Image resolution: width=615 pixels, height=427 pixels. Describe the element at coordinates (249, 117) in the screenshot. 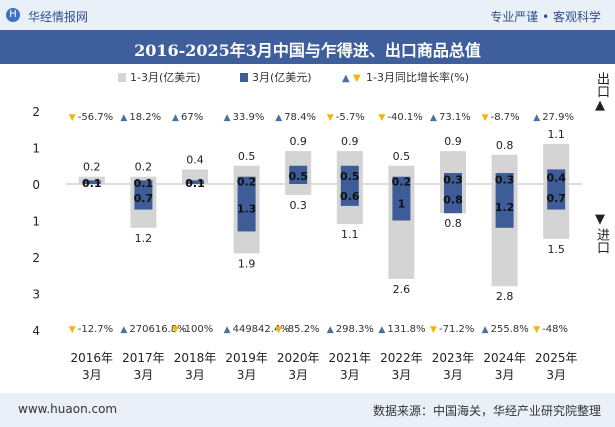

I see `growth-export-label: 33.9%` at that location.